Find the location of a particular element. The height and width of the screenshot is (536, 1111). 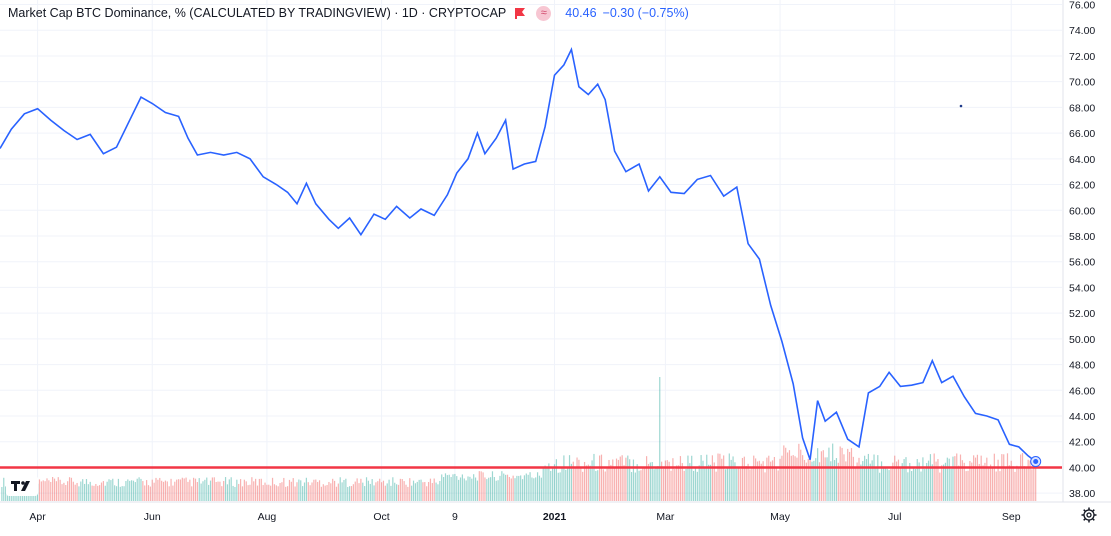

y-tick-label: 38.00 is located at coordinates (1082, 494).